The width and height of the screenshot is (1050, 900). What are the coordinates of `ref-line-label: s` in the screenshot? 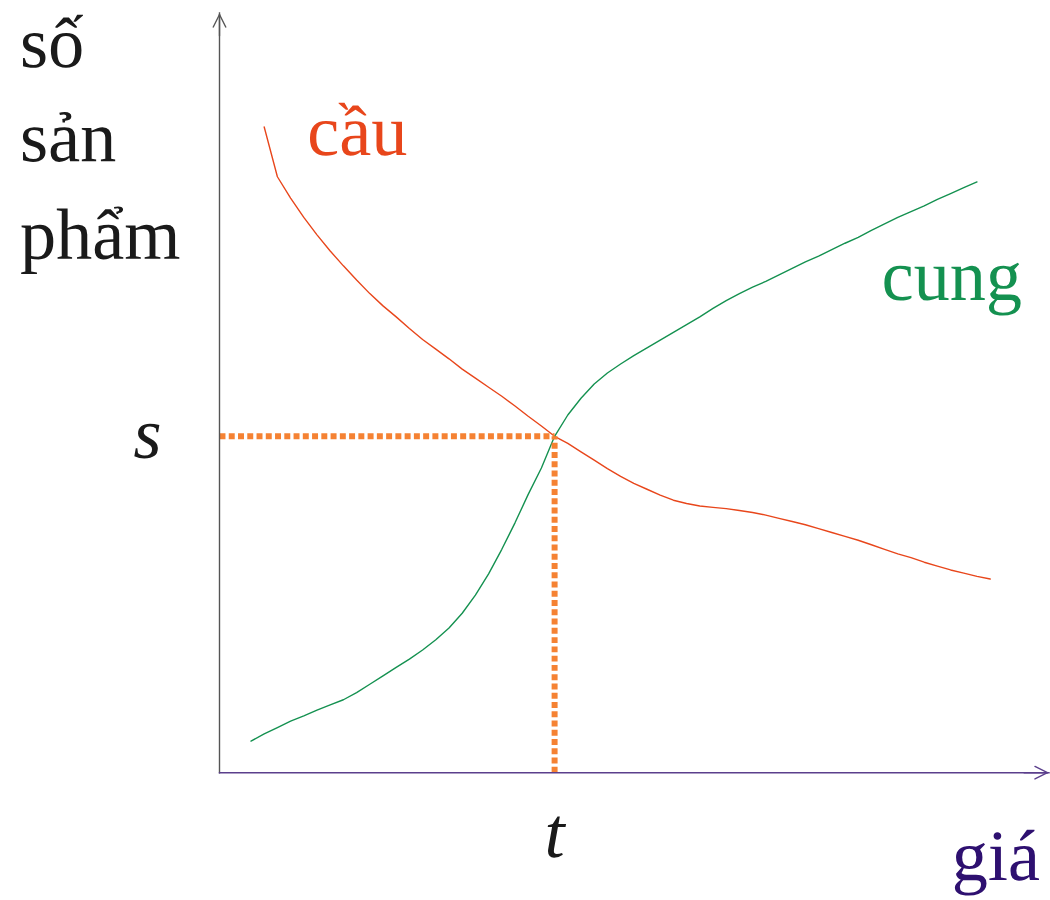 It's located at (147, 441).